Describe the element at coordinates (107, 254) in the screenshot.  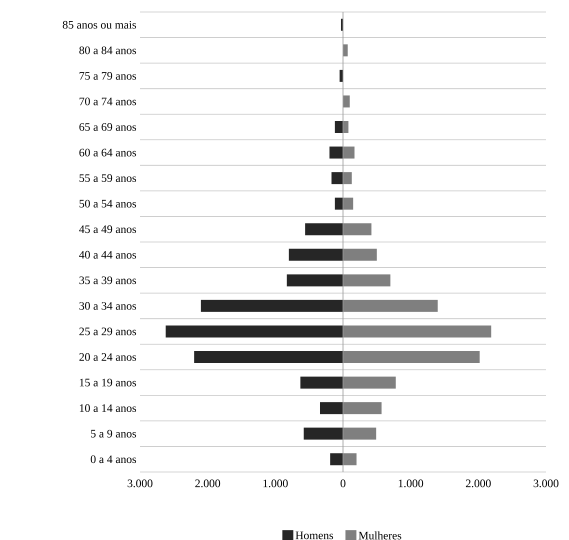
I see `y-tick-label: 40 a 44 anos` at that location.